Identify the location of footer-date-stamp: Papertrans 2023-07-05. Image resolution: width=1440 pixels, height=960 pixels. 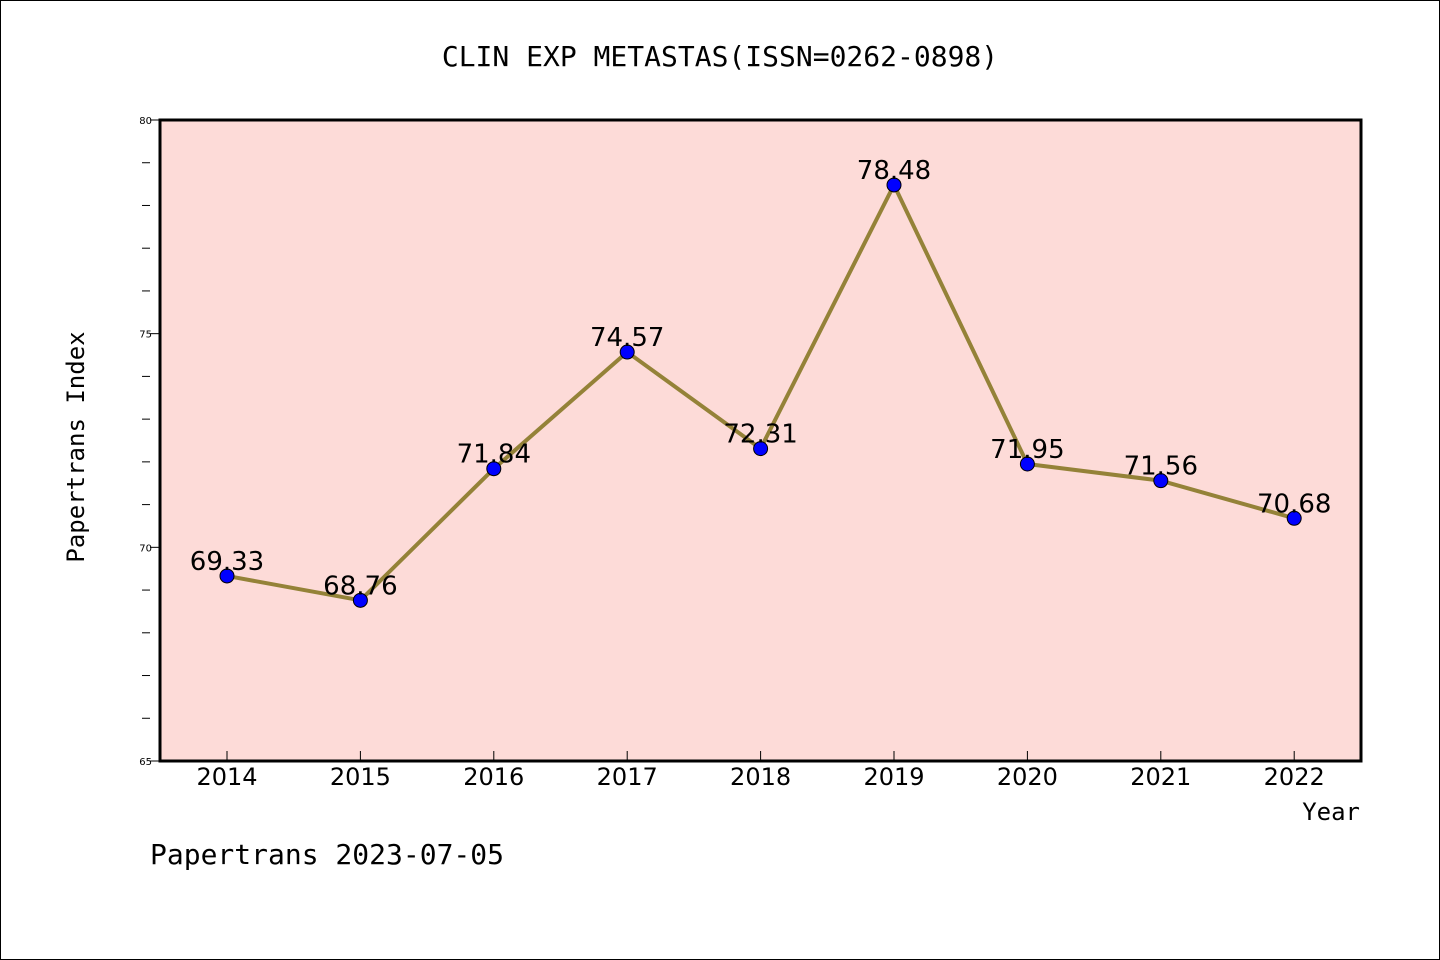
(327, 854).